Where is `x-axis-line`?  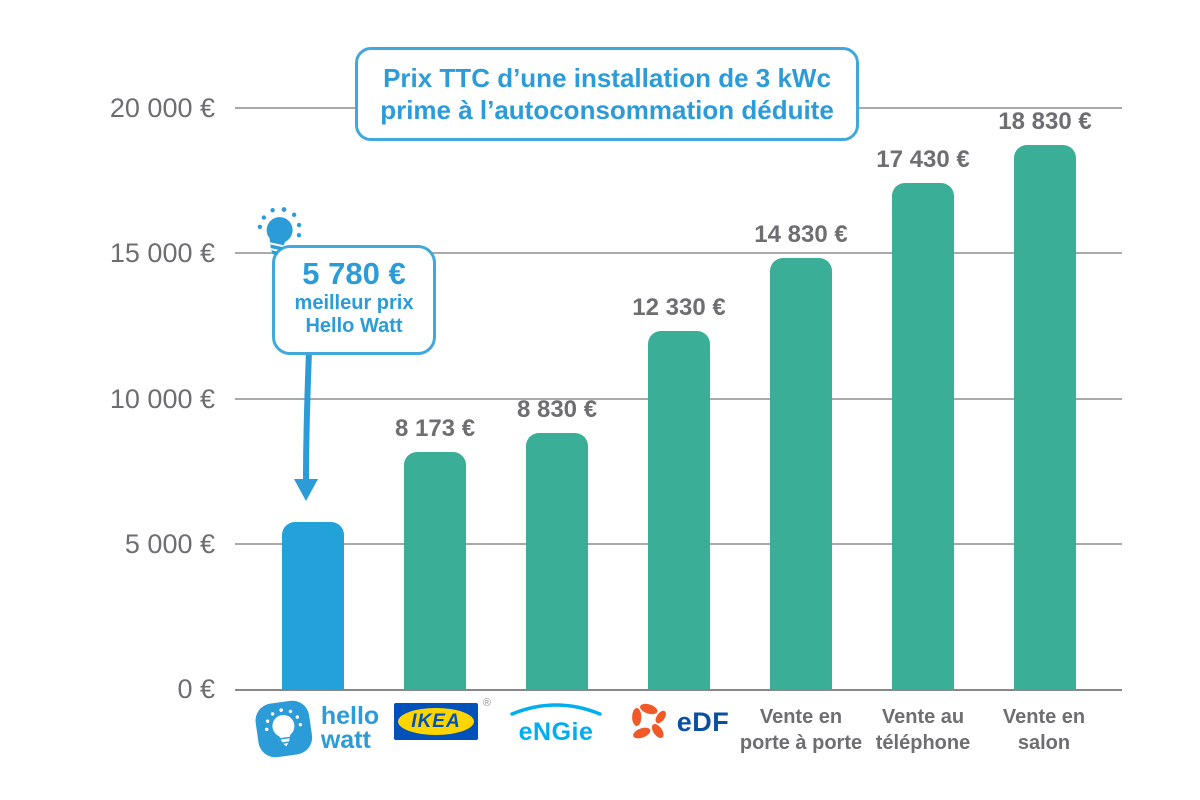 x-axis-line is located at coordinates (678, 690).